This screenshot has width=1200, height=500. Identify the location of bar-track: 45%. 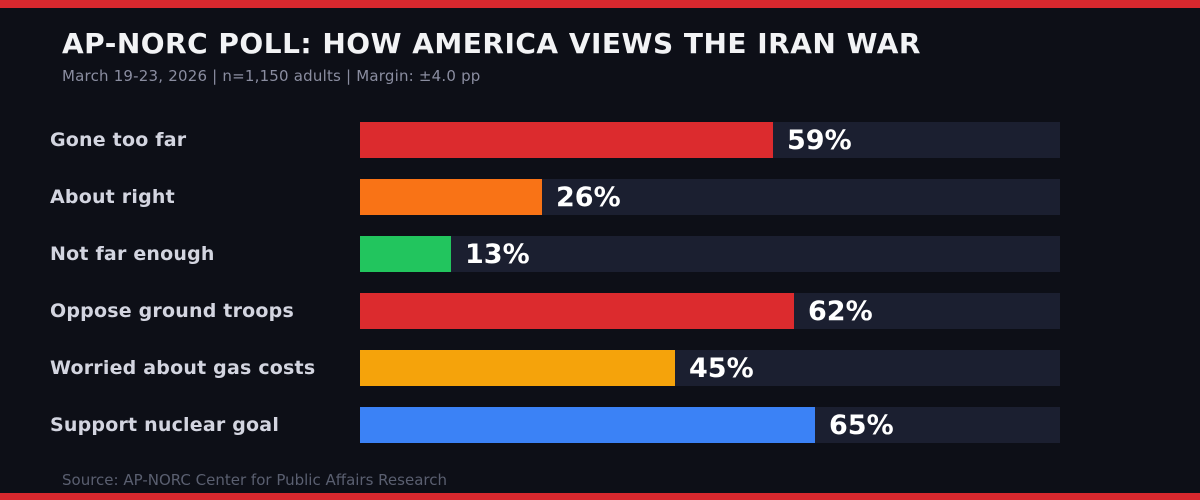
(710, 368).